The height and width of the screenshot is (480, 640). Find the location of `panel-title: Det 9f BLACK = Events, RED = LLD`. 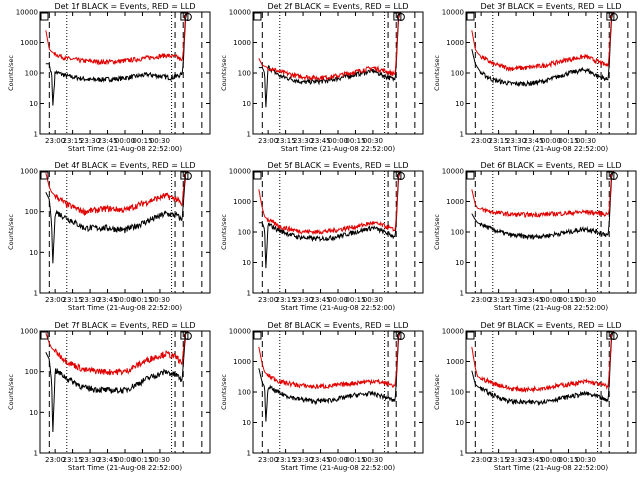

panel-title: Det 9f BLACK = Events, RED = LLD is located at coordinates (550, 325).